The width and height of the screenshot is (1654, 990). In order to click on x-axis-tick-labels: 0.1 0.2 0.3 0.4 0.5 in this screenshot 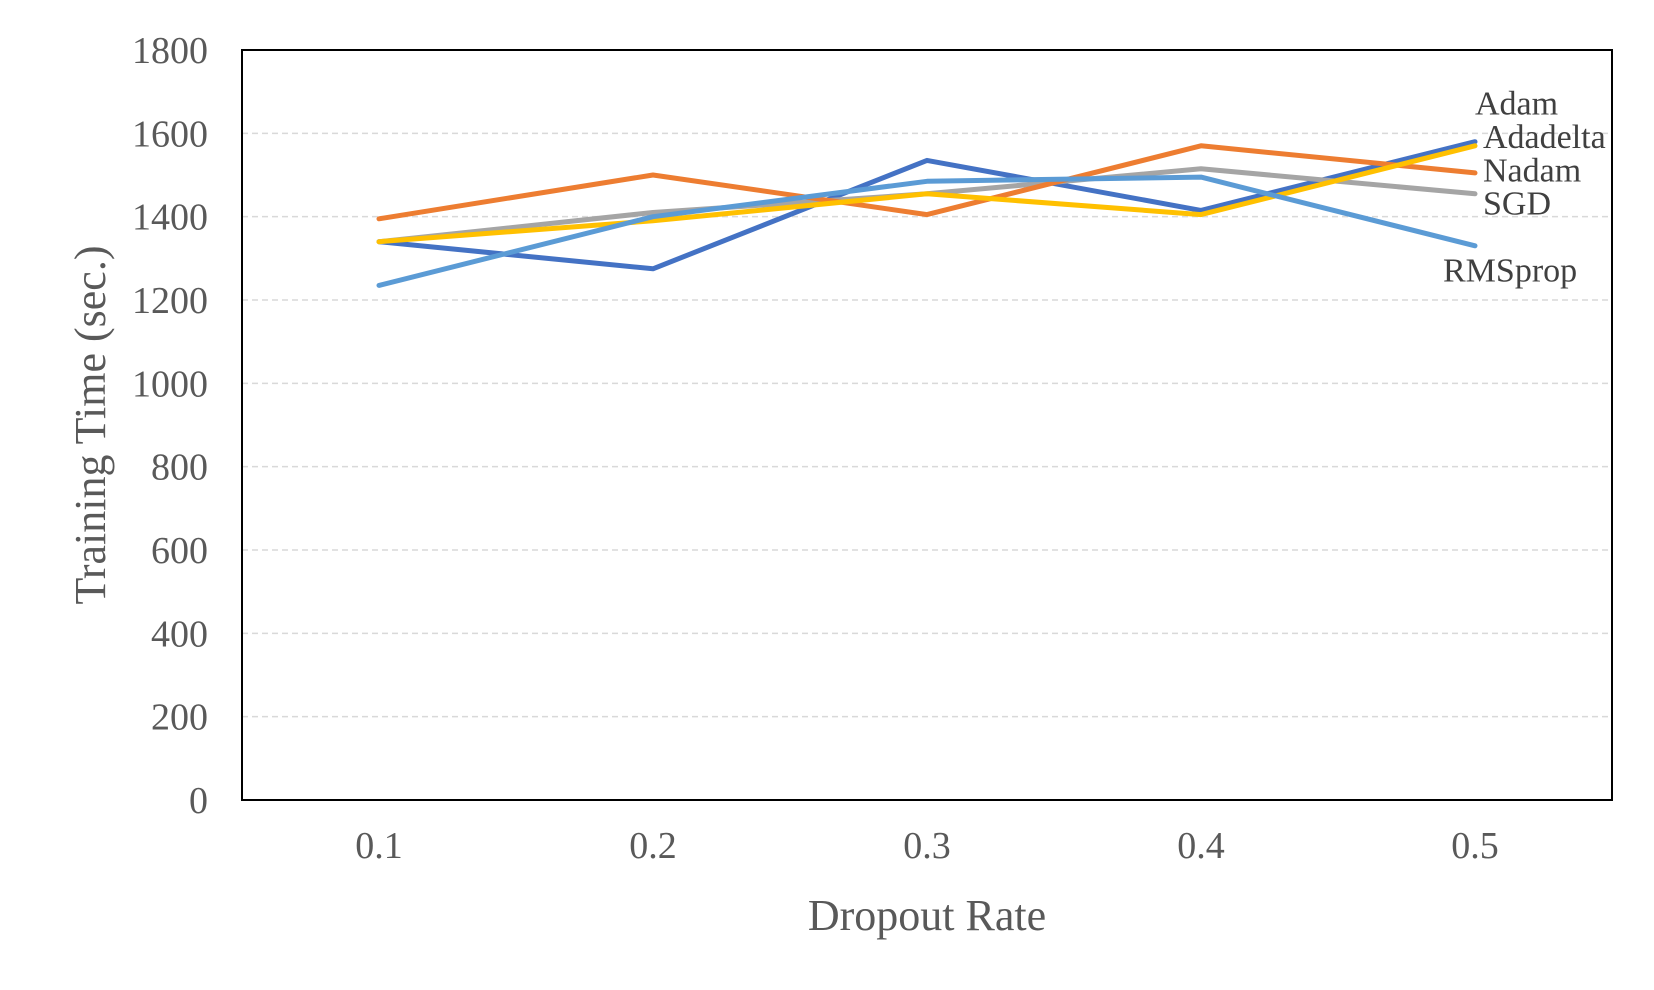, I will do `click(927, 846)`.